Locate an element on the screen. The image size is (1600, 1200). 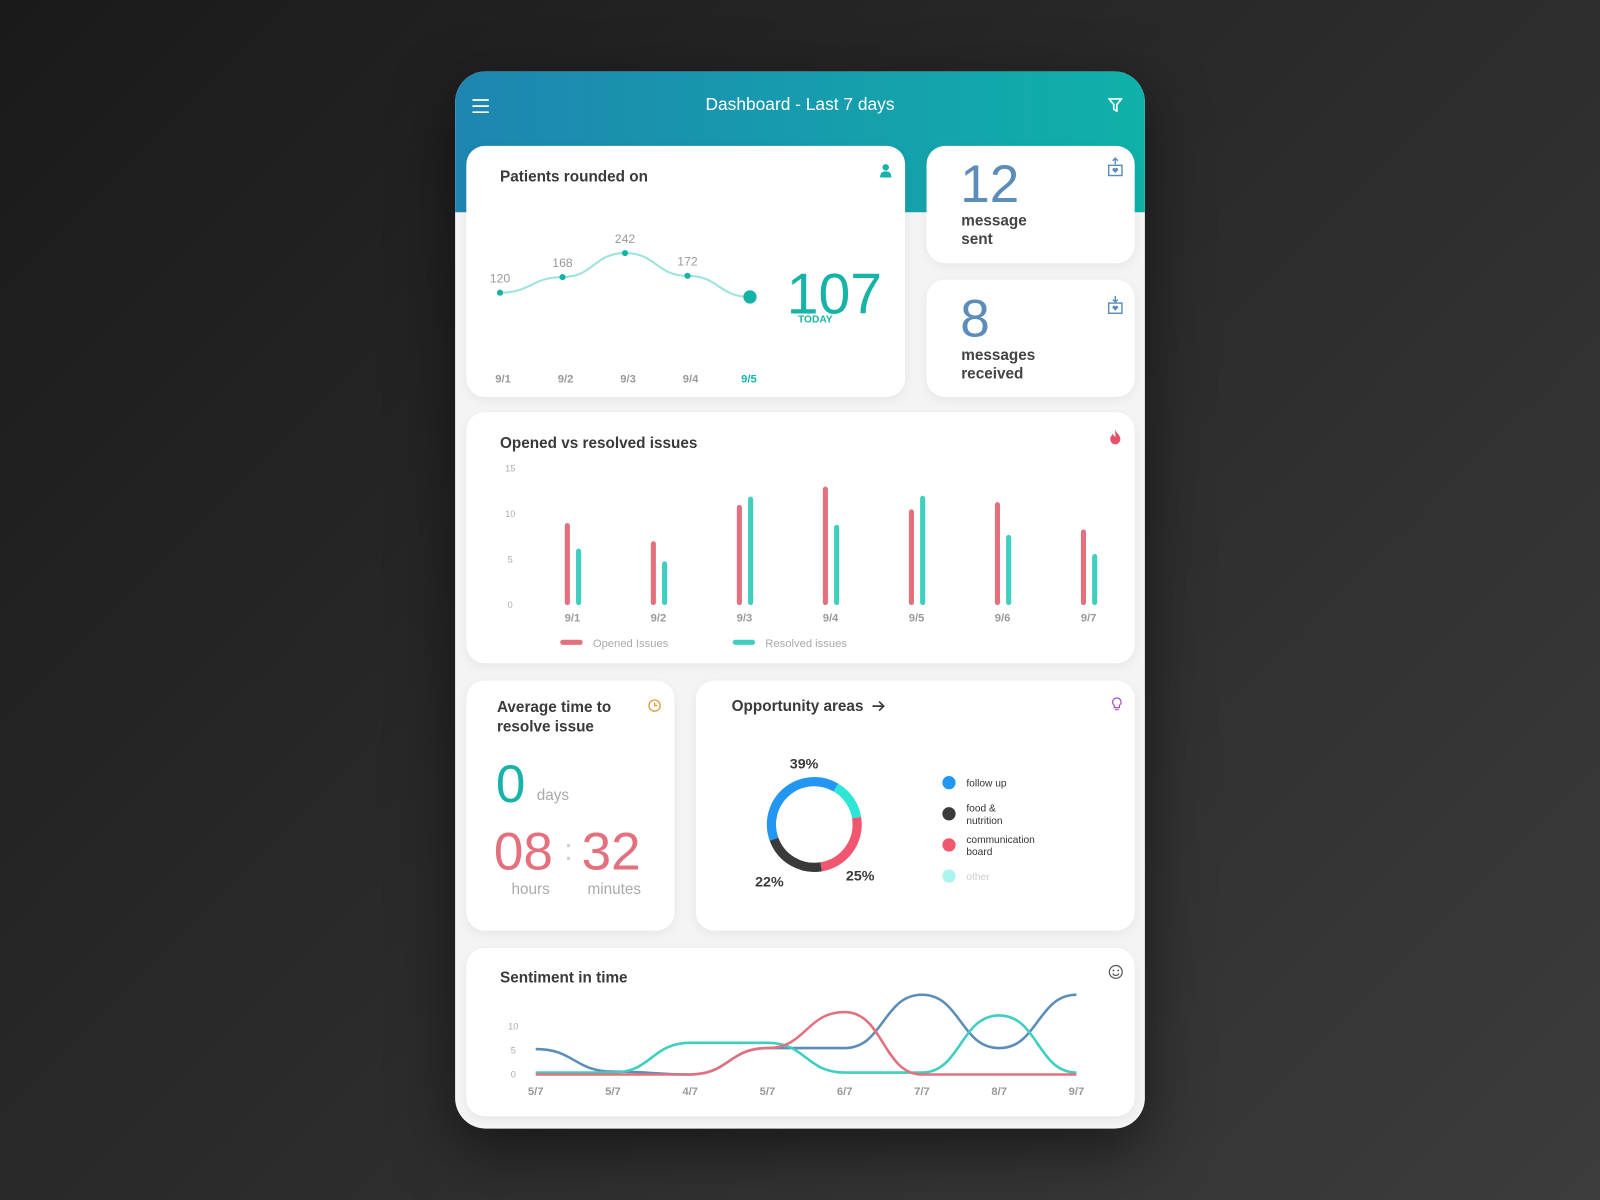
bulb-icon is located at coordinates (1117, 704).